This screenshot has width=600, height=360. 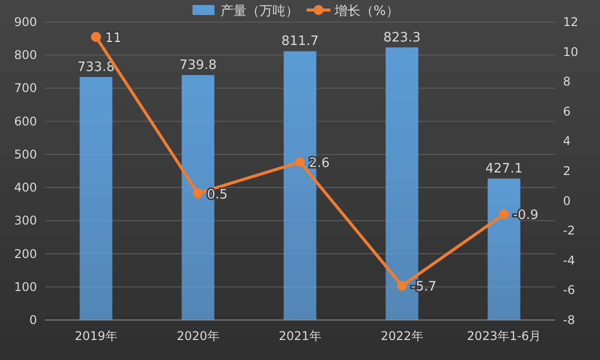 What do you see at coordinates (25, 55) in the screenshot?
I see `y-tick-label: 800` at bounding box center [25, 55].